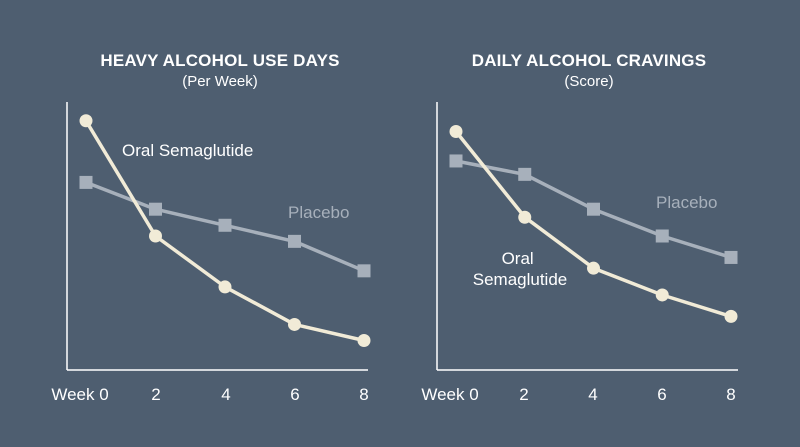 Image resolution: width=800 pixels, height=447 pixels. I want to click on chart-title: HEAVY ALCOHOL USE DAYS, so click(219, 60).